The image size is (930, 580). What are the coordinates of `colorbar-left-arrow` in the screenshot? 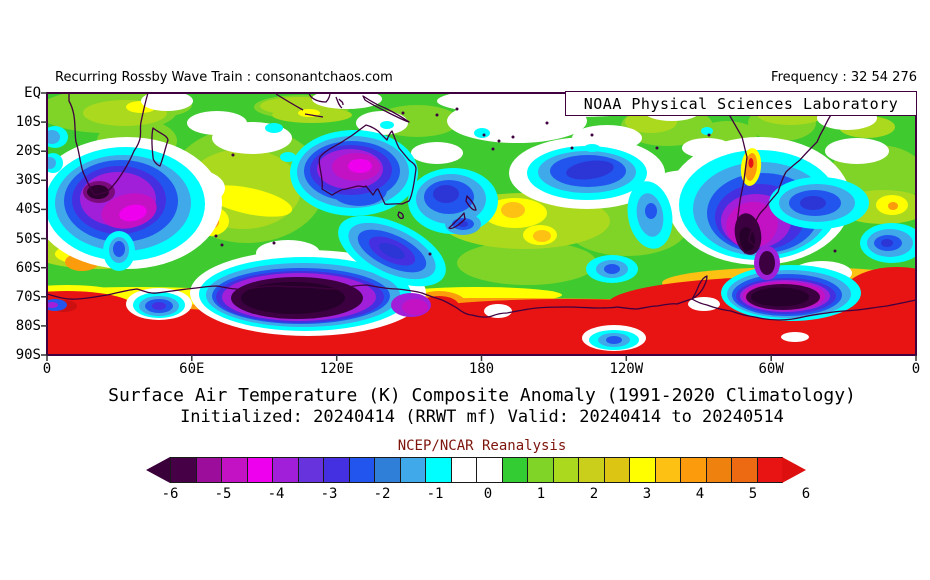 It's located at (158, 470).